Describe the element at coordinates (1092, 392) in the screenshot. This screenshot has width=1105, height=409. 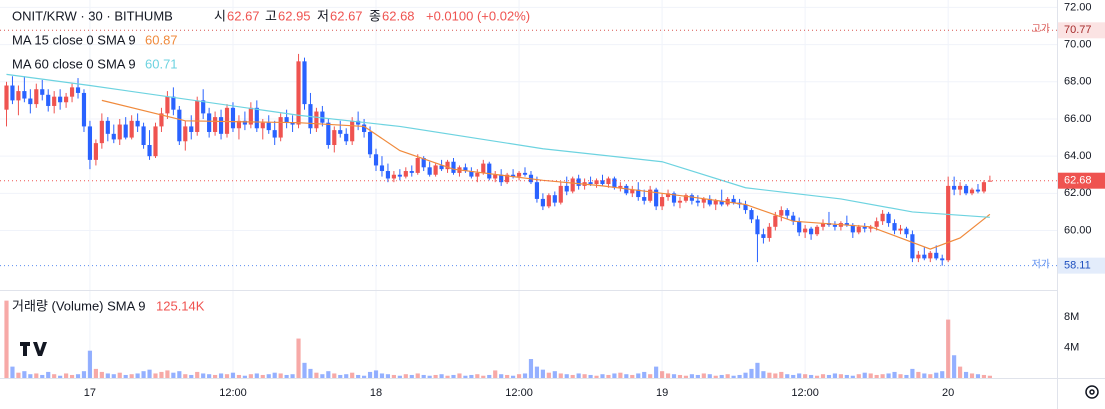
I see `settings-icon` at that location.